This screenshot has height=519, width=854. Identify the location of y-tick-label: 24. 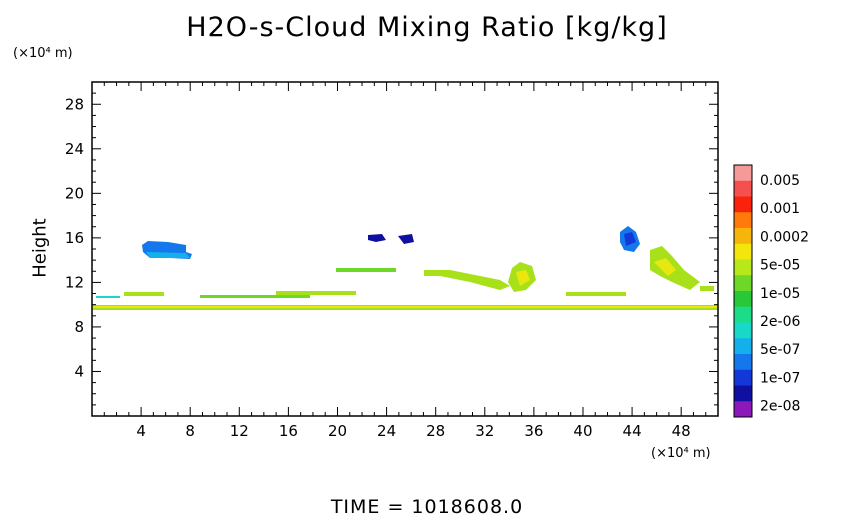
(74, 149).